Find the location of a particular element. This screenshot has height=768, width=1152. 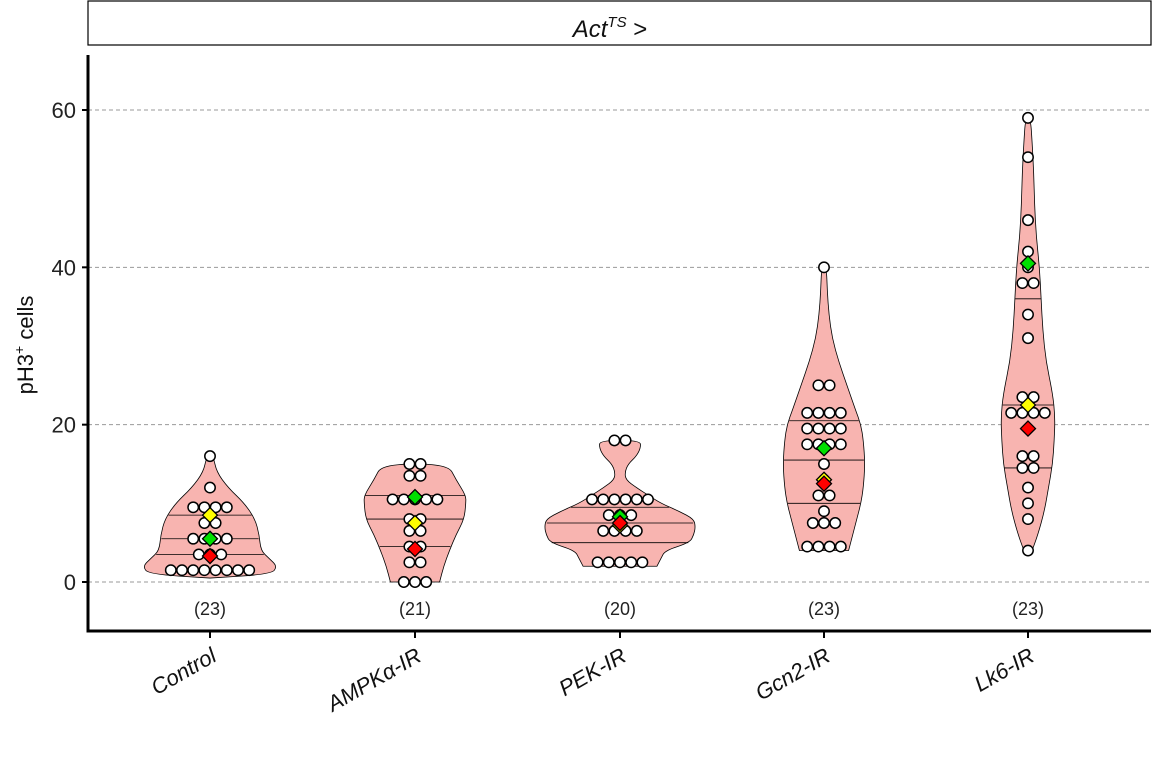

x-tick-label: Gcn2-IR is located at coordinates (793, 674).